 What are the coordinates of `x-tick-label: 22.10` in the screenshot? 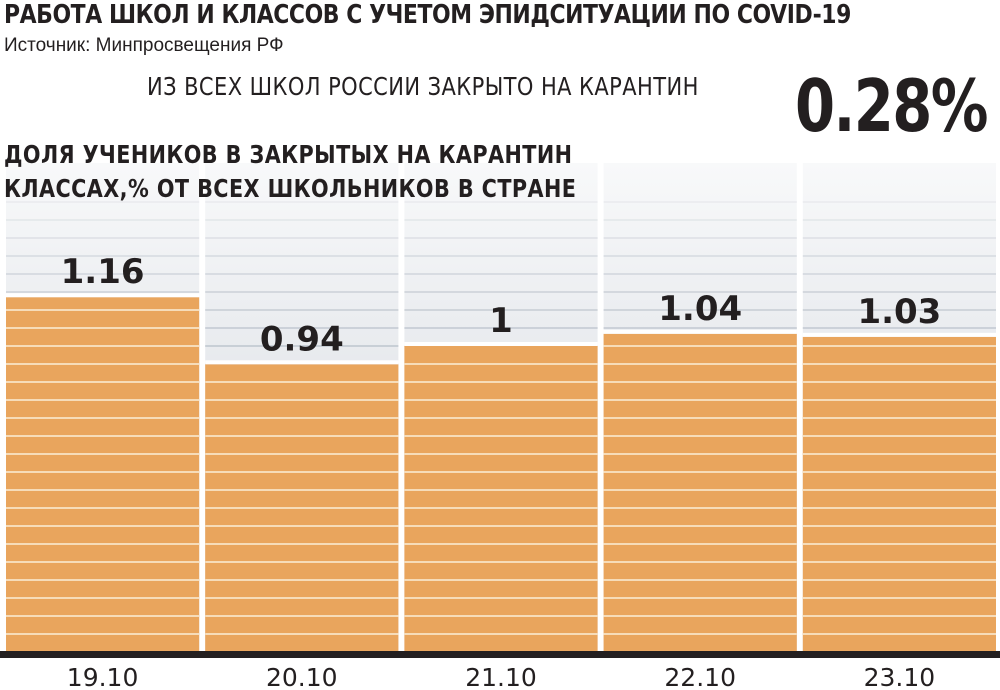 It's located at (700, 676).